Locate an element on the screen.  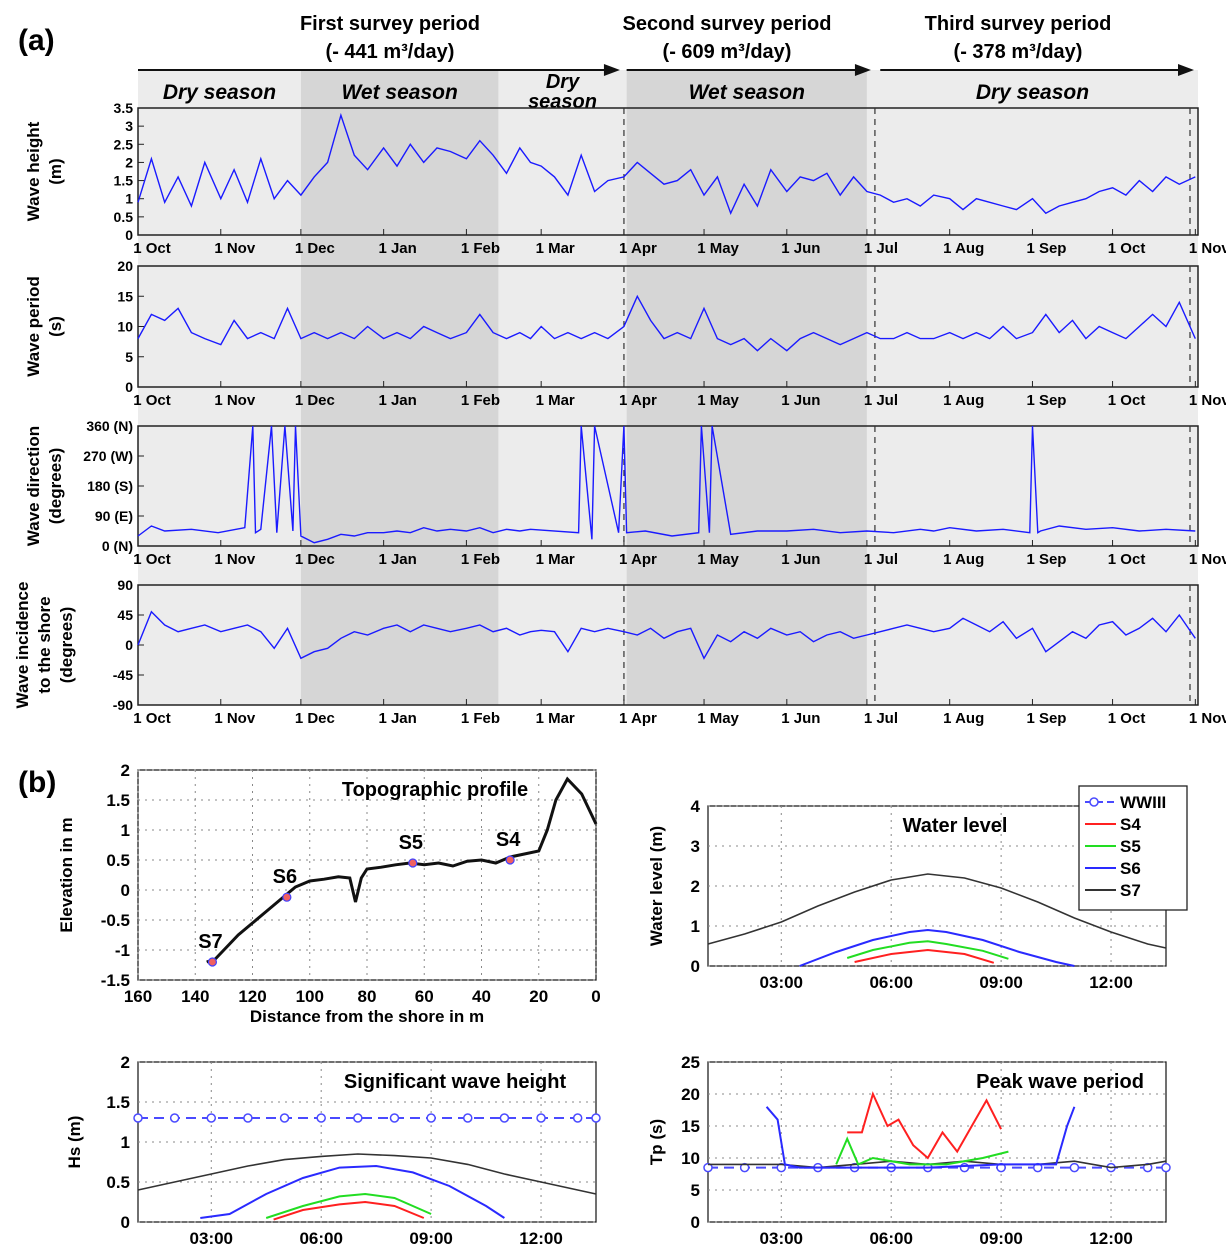
x-tick-label: 160 is located at coordinates (138, 996).